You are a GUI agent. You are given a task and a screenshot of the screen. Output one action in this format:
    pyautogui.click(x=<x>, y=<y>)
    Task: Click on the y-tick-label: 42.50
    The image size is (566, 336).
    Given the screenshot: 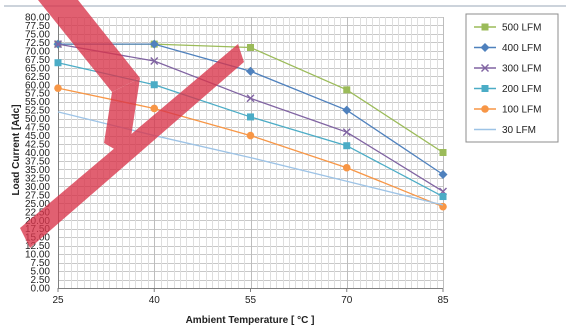 What is the action you would take?
    pyautogui.click(x=37, y=145)
    